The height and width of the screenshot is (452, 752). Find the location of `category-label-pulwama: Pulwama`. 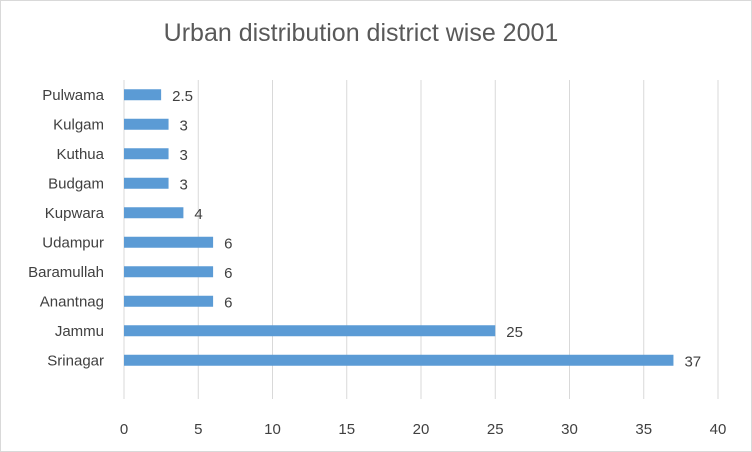

category-label-pulwama: Pulwama is located at coordinates (73, 95).